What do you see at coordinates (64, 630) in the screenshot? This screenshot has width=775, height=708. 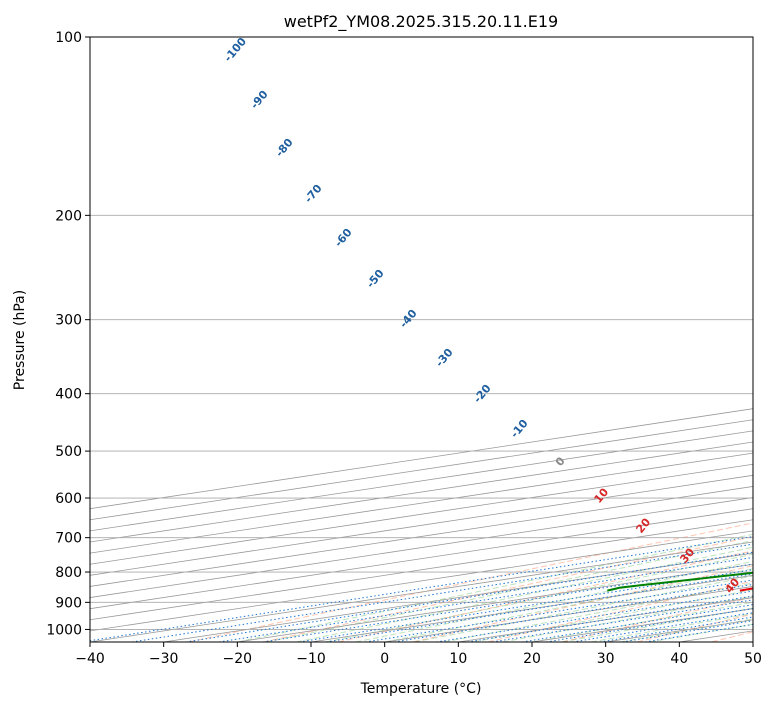 I see `y-tick-label: 1000` at bounding box center [64, 630].